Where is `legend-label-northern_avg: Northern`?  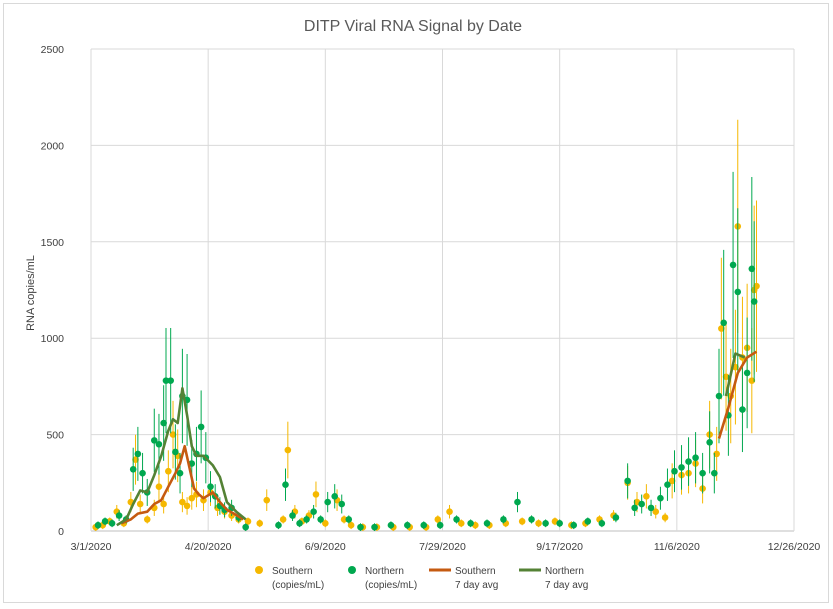
legend-label-northern_avg: Northern is located at coordinates (564, 571).